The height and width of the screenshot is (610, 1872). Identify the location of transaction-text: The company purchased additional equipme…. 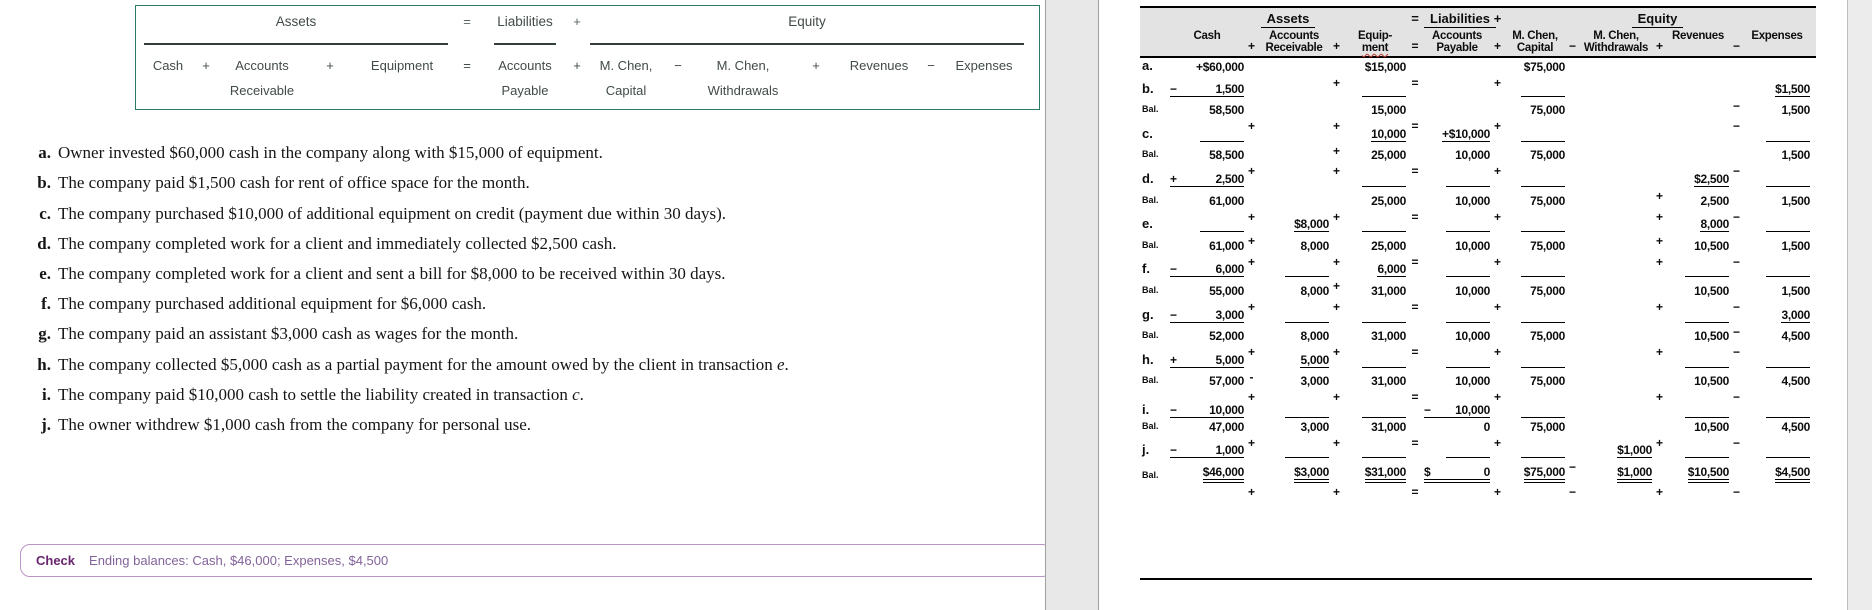
(272, 304).